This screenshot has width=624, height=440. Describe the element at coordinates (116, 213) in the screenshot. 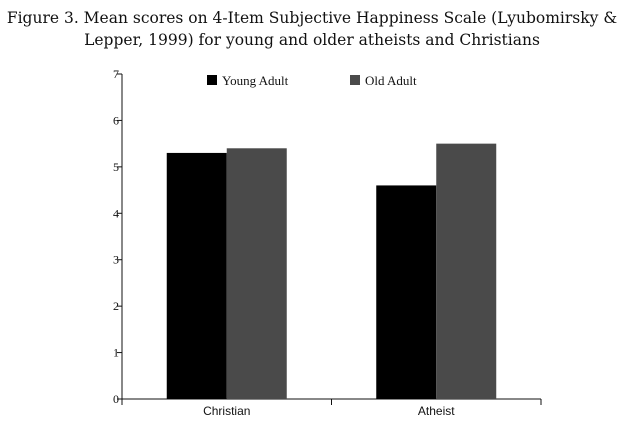

I see `y-tick-label: 4` at that location.